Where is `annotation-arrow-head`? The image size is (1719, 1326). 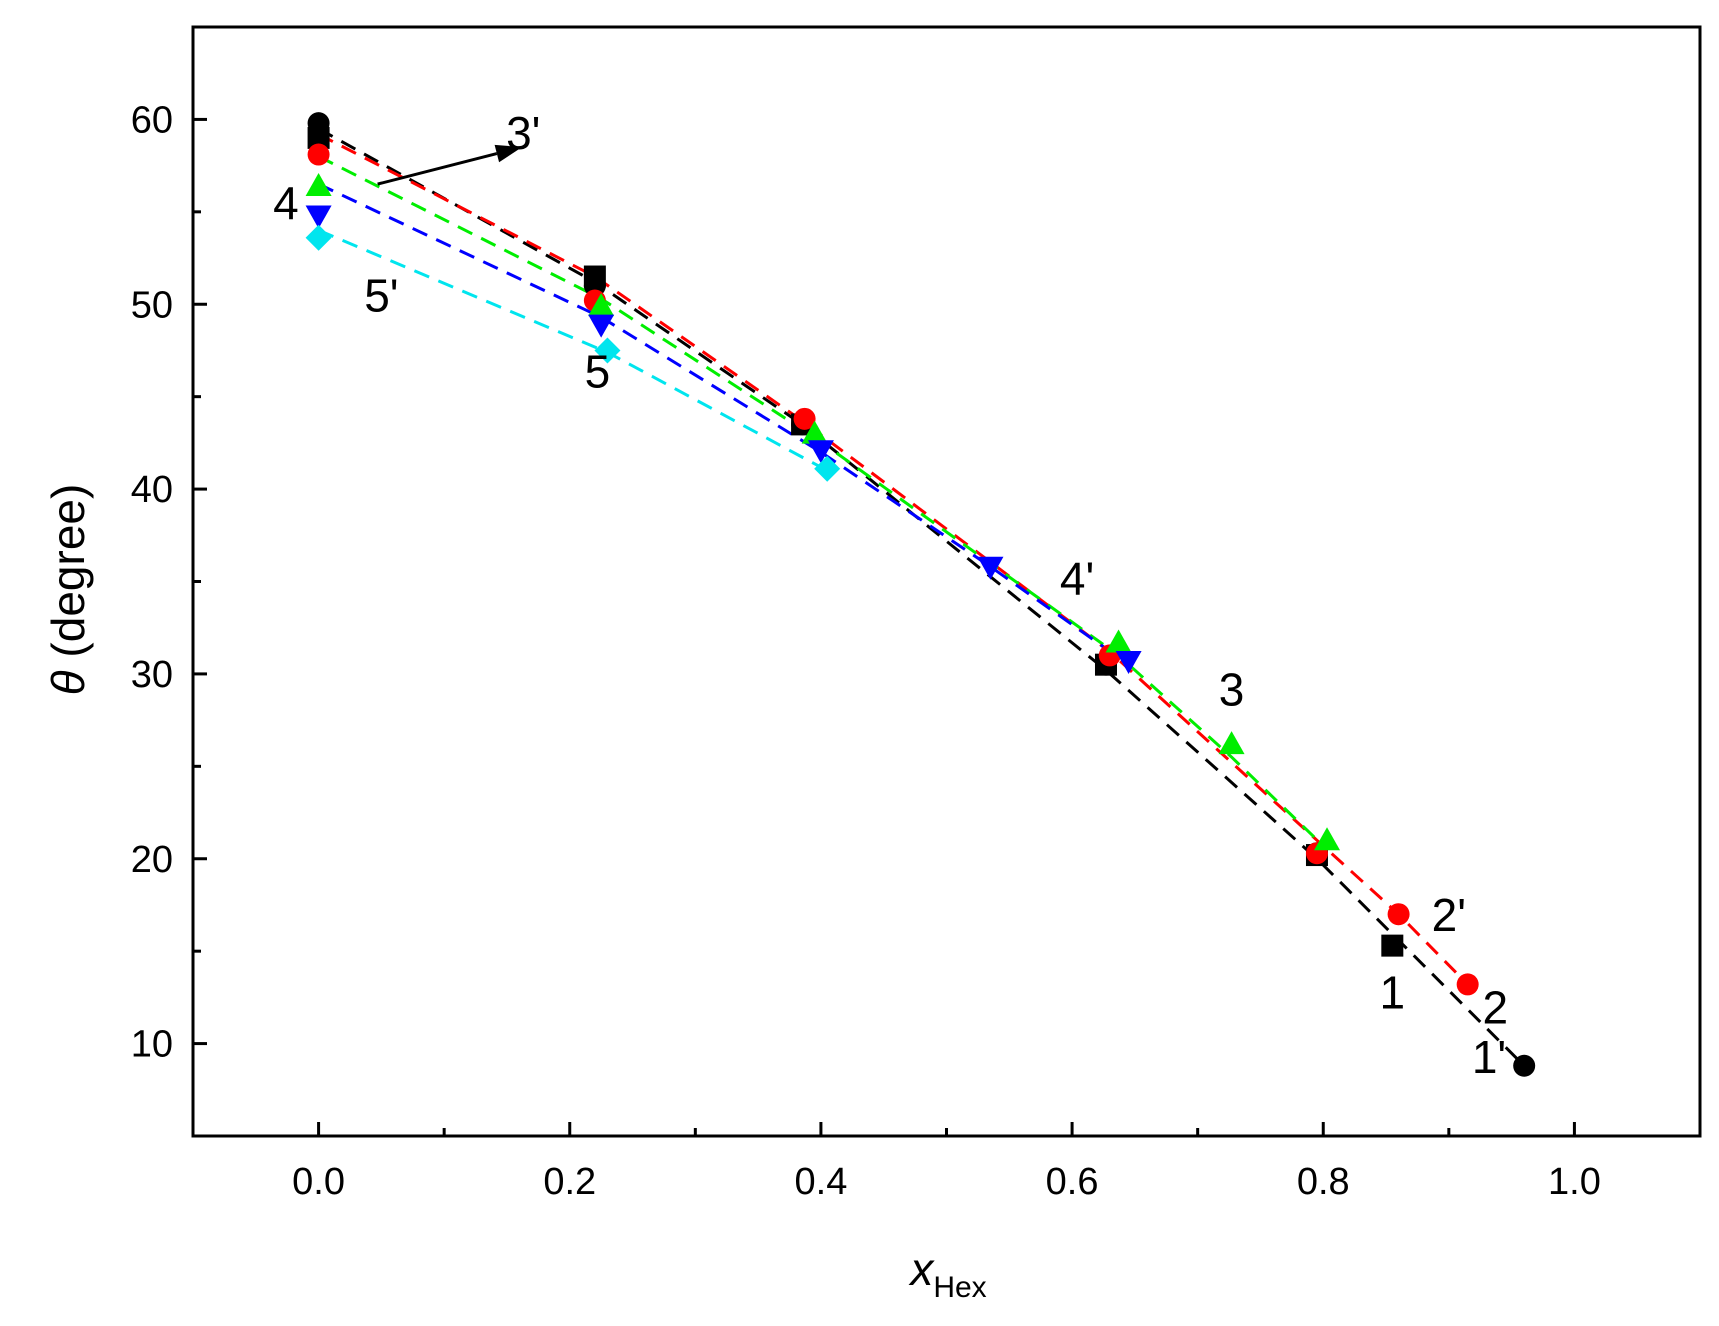
annotation-arrow-head is located at coordinates (508, 153).